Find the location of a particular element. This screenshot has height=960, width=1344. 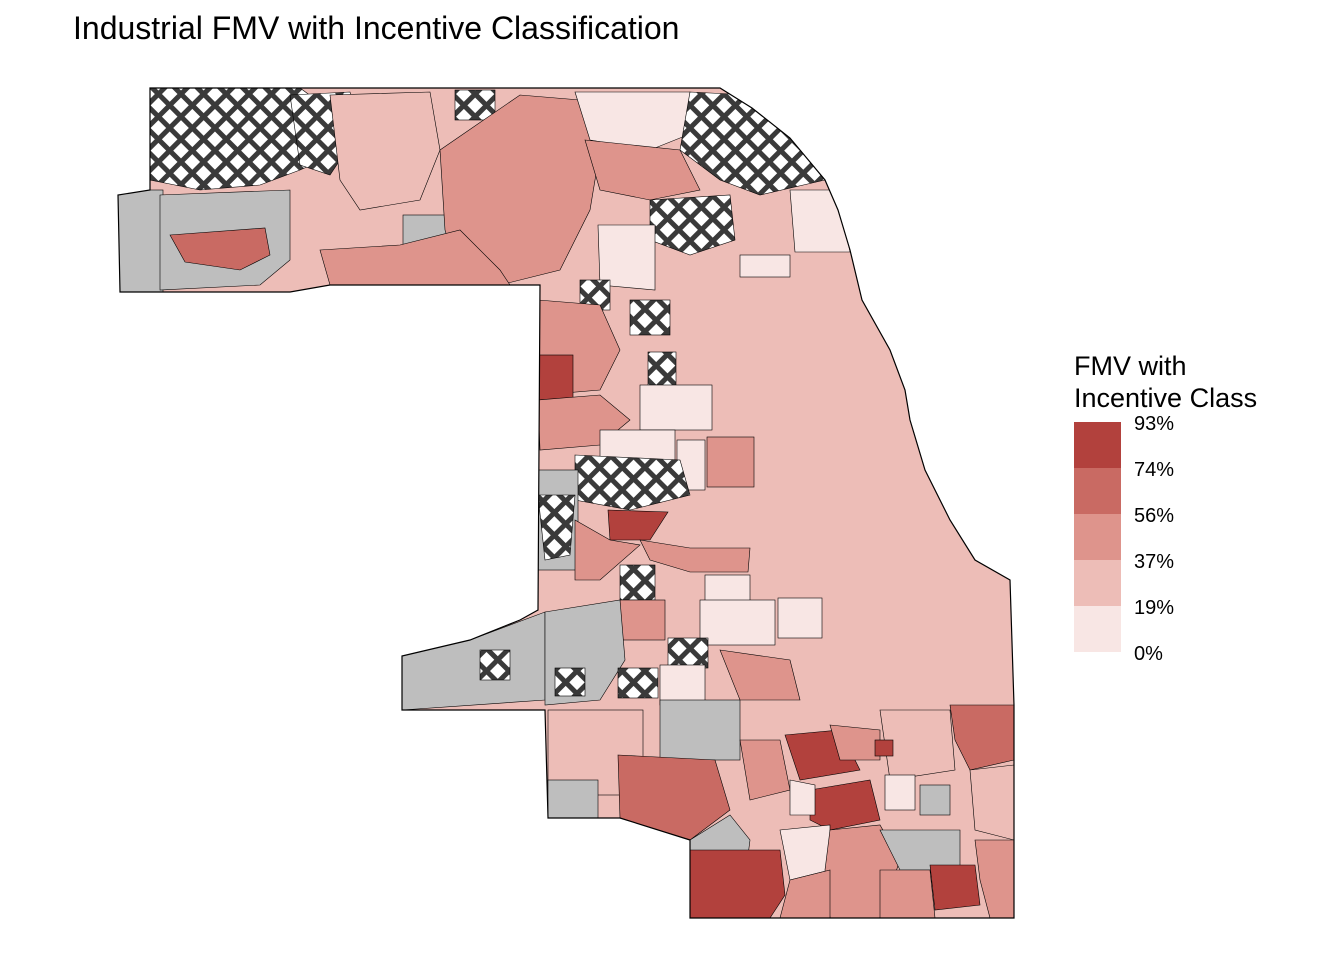

legend-title-line-1: FMV with is located at coordinates (1130, 366).